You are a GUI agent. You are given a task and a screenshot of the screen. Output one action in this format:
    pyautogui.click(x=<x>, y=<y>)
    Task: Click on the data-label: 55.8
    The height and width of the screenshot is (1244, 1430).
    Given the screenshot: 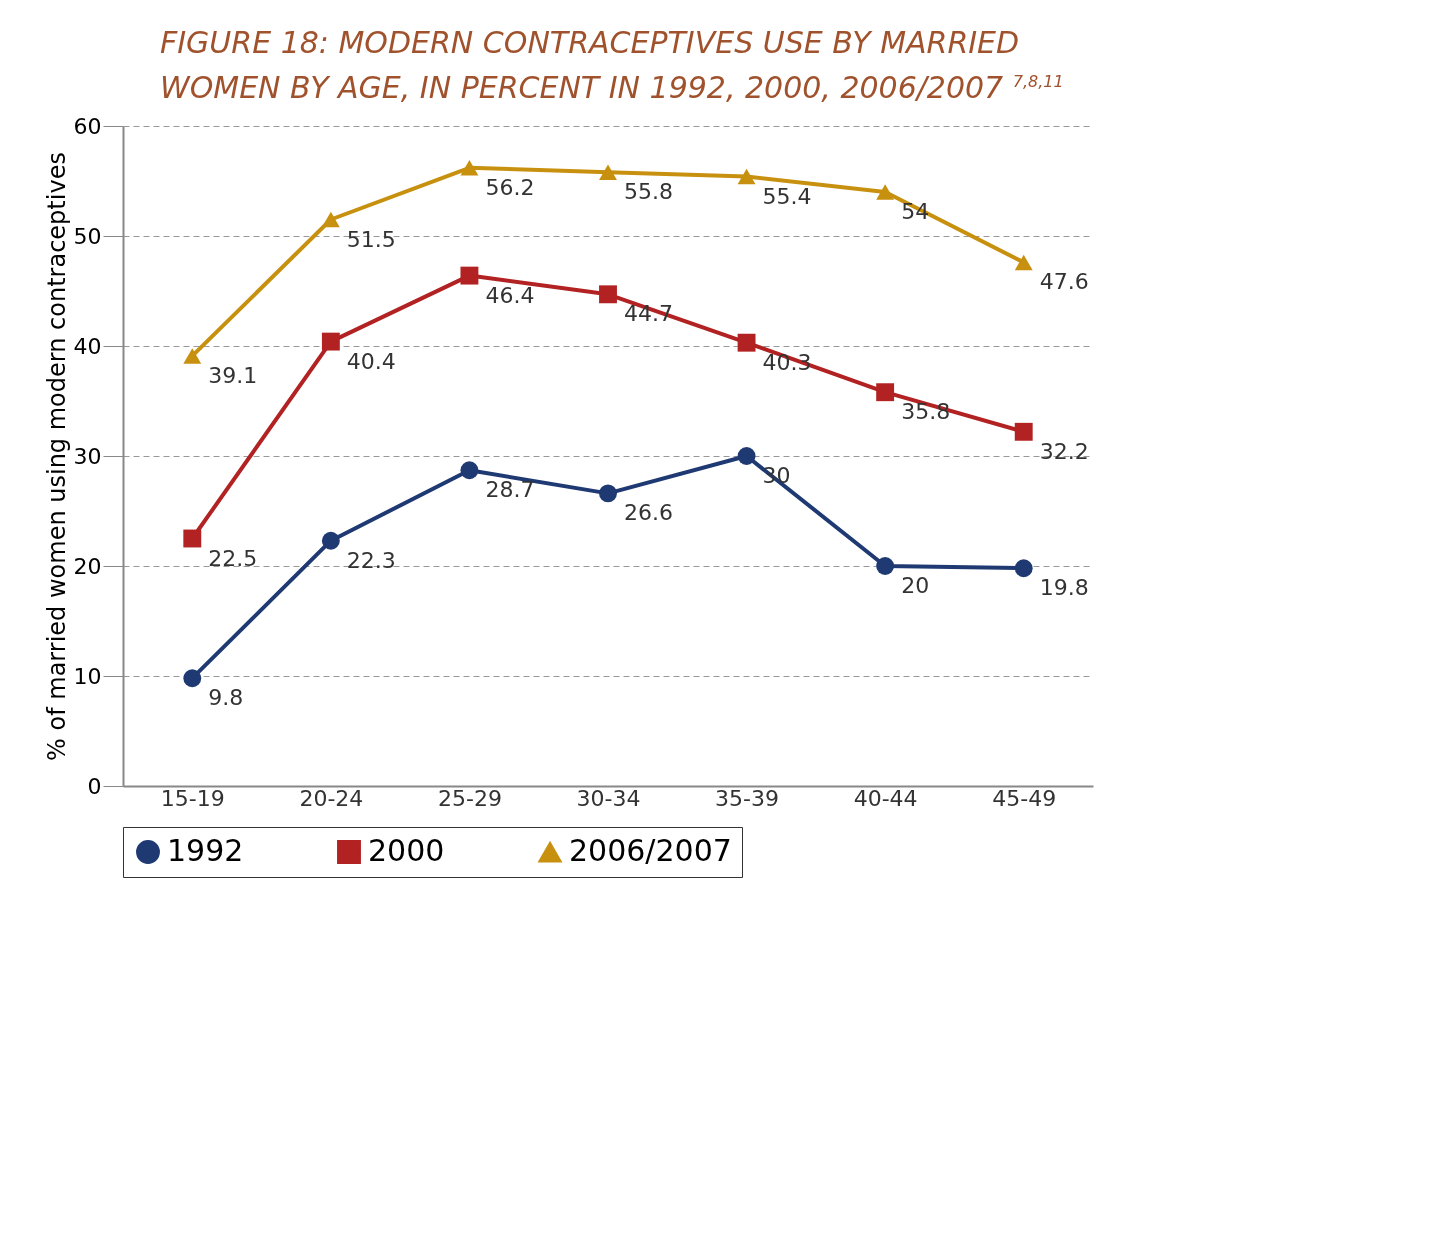 What is the action you would take?
    pyautogui.click(x=648, y=192)
    